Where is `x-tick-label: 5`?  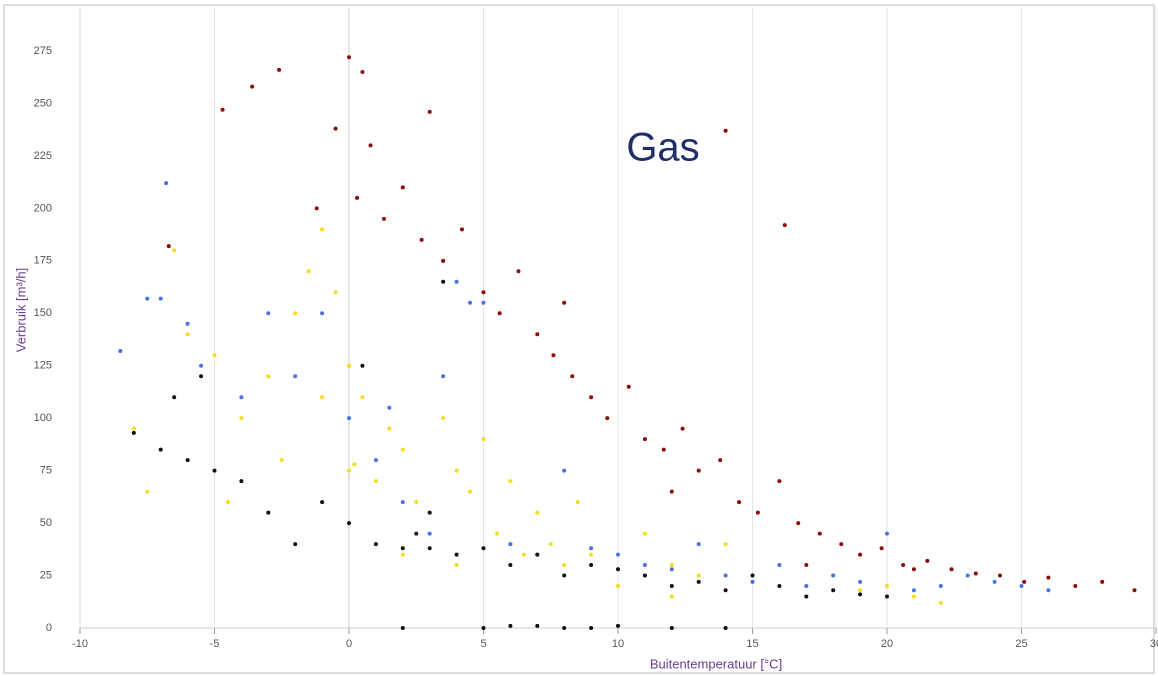
x-tick-label: 5 is located at coordinates (483, 644).